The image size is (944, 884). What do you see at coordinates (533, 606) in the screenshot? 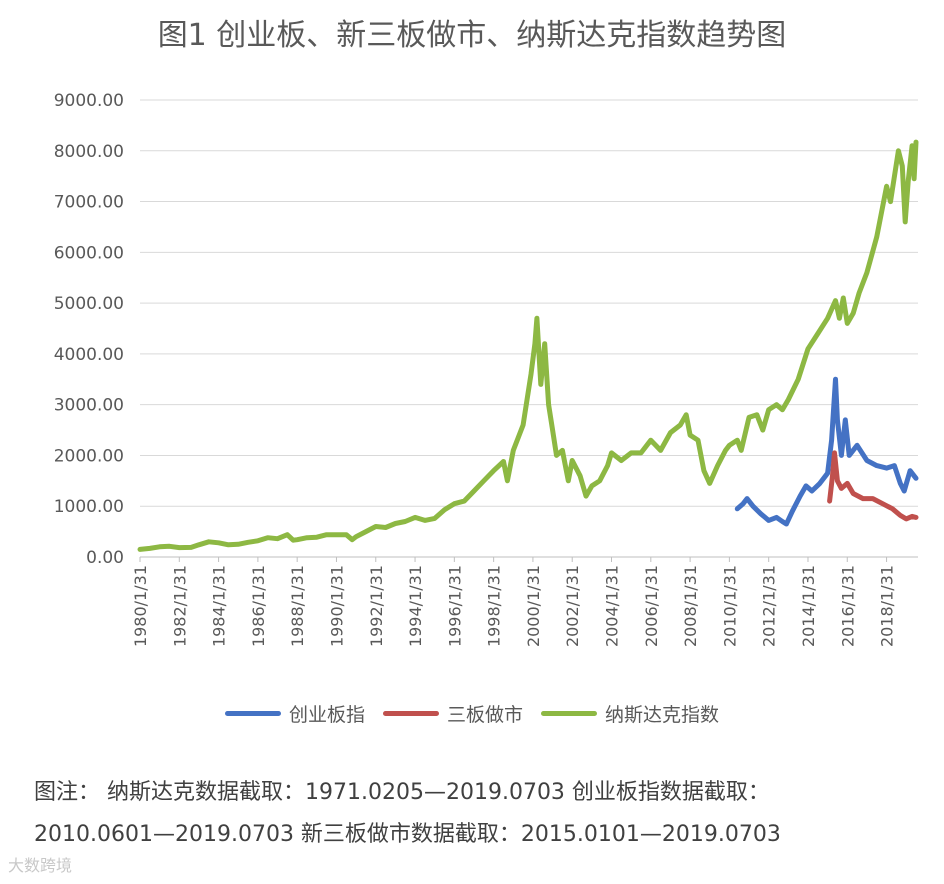
I see `x-tick-label: 2000/1/31` at bounding box center [533, 606].